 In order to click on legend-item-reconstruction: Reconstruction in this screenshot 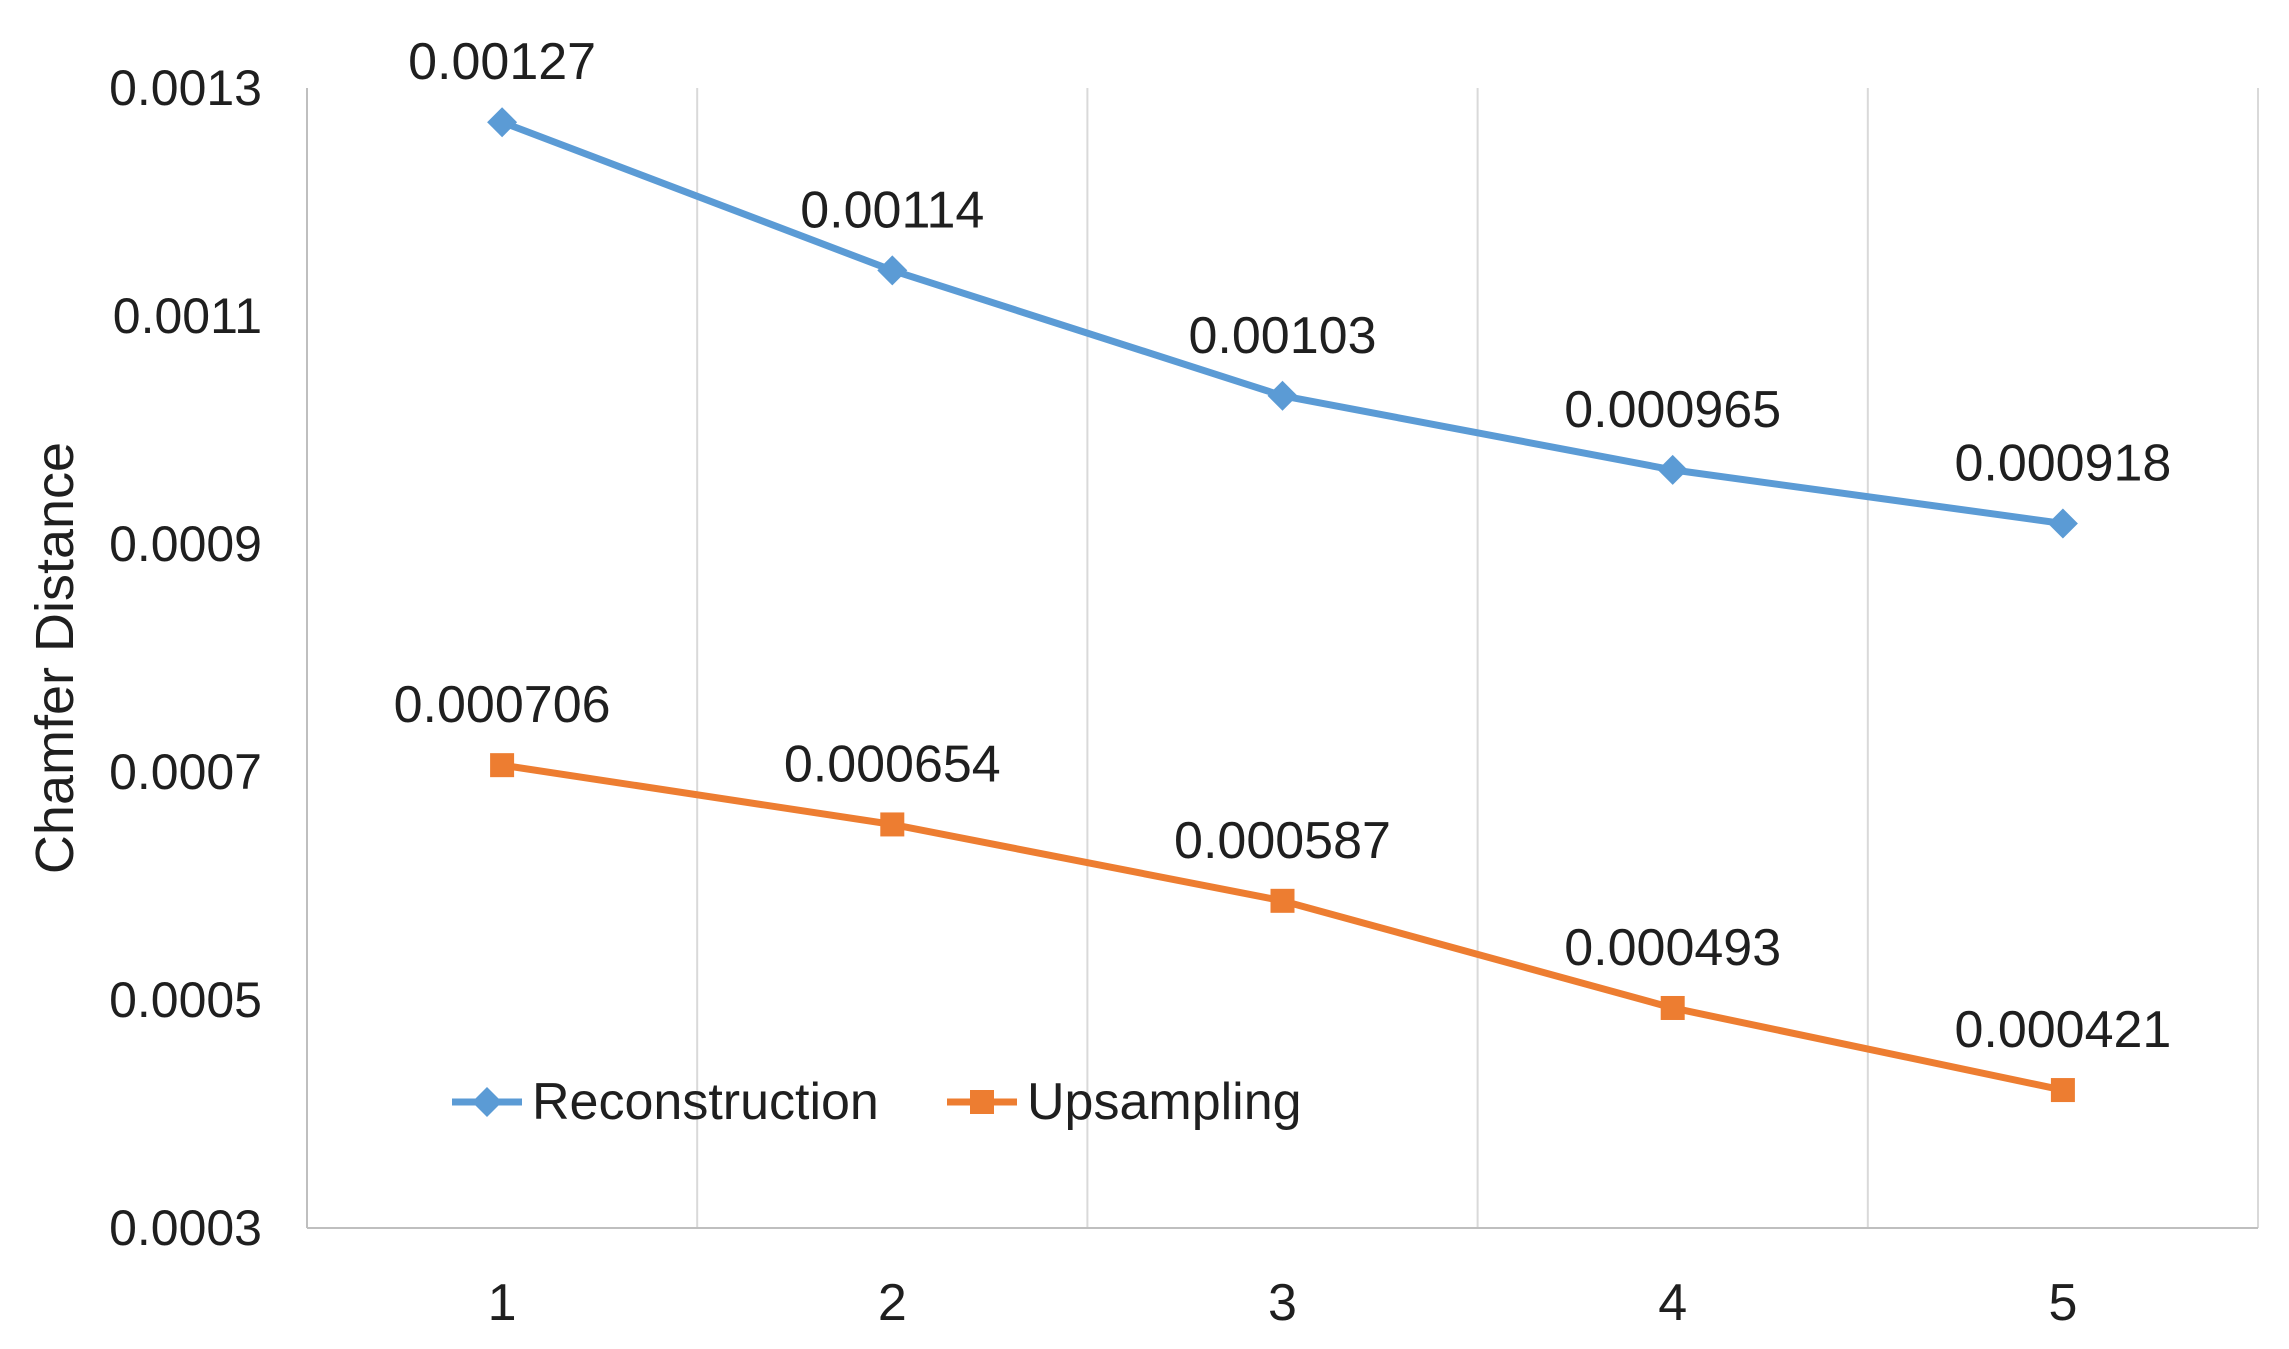, I will do `click(665, 1102)`.